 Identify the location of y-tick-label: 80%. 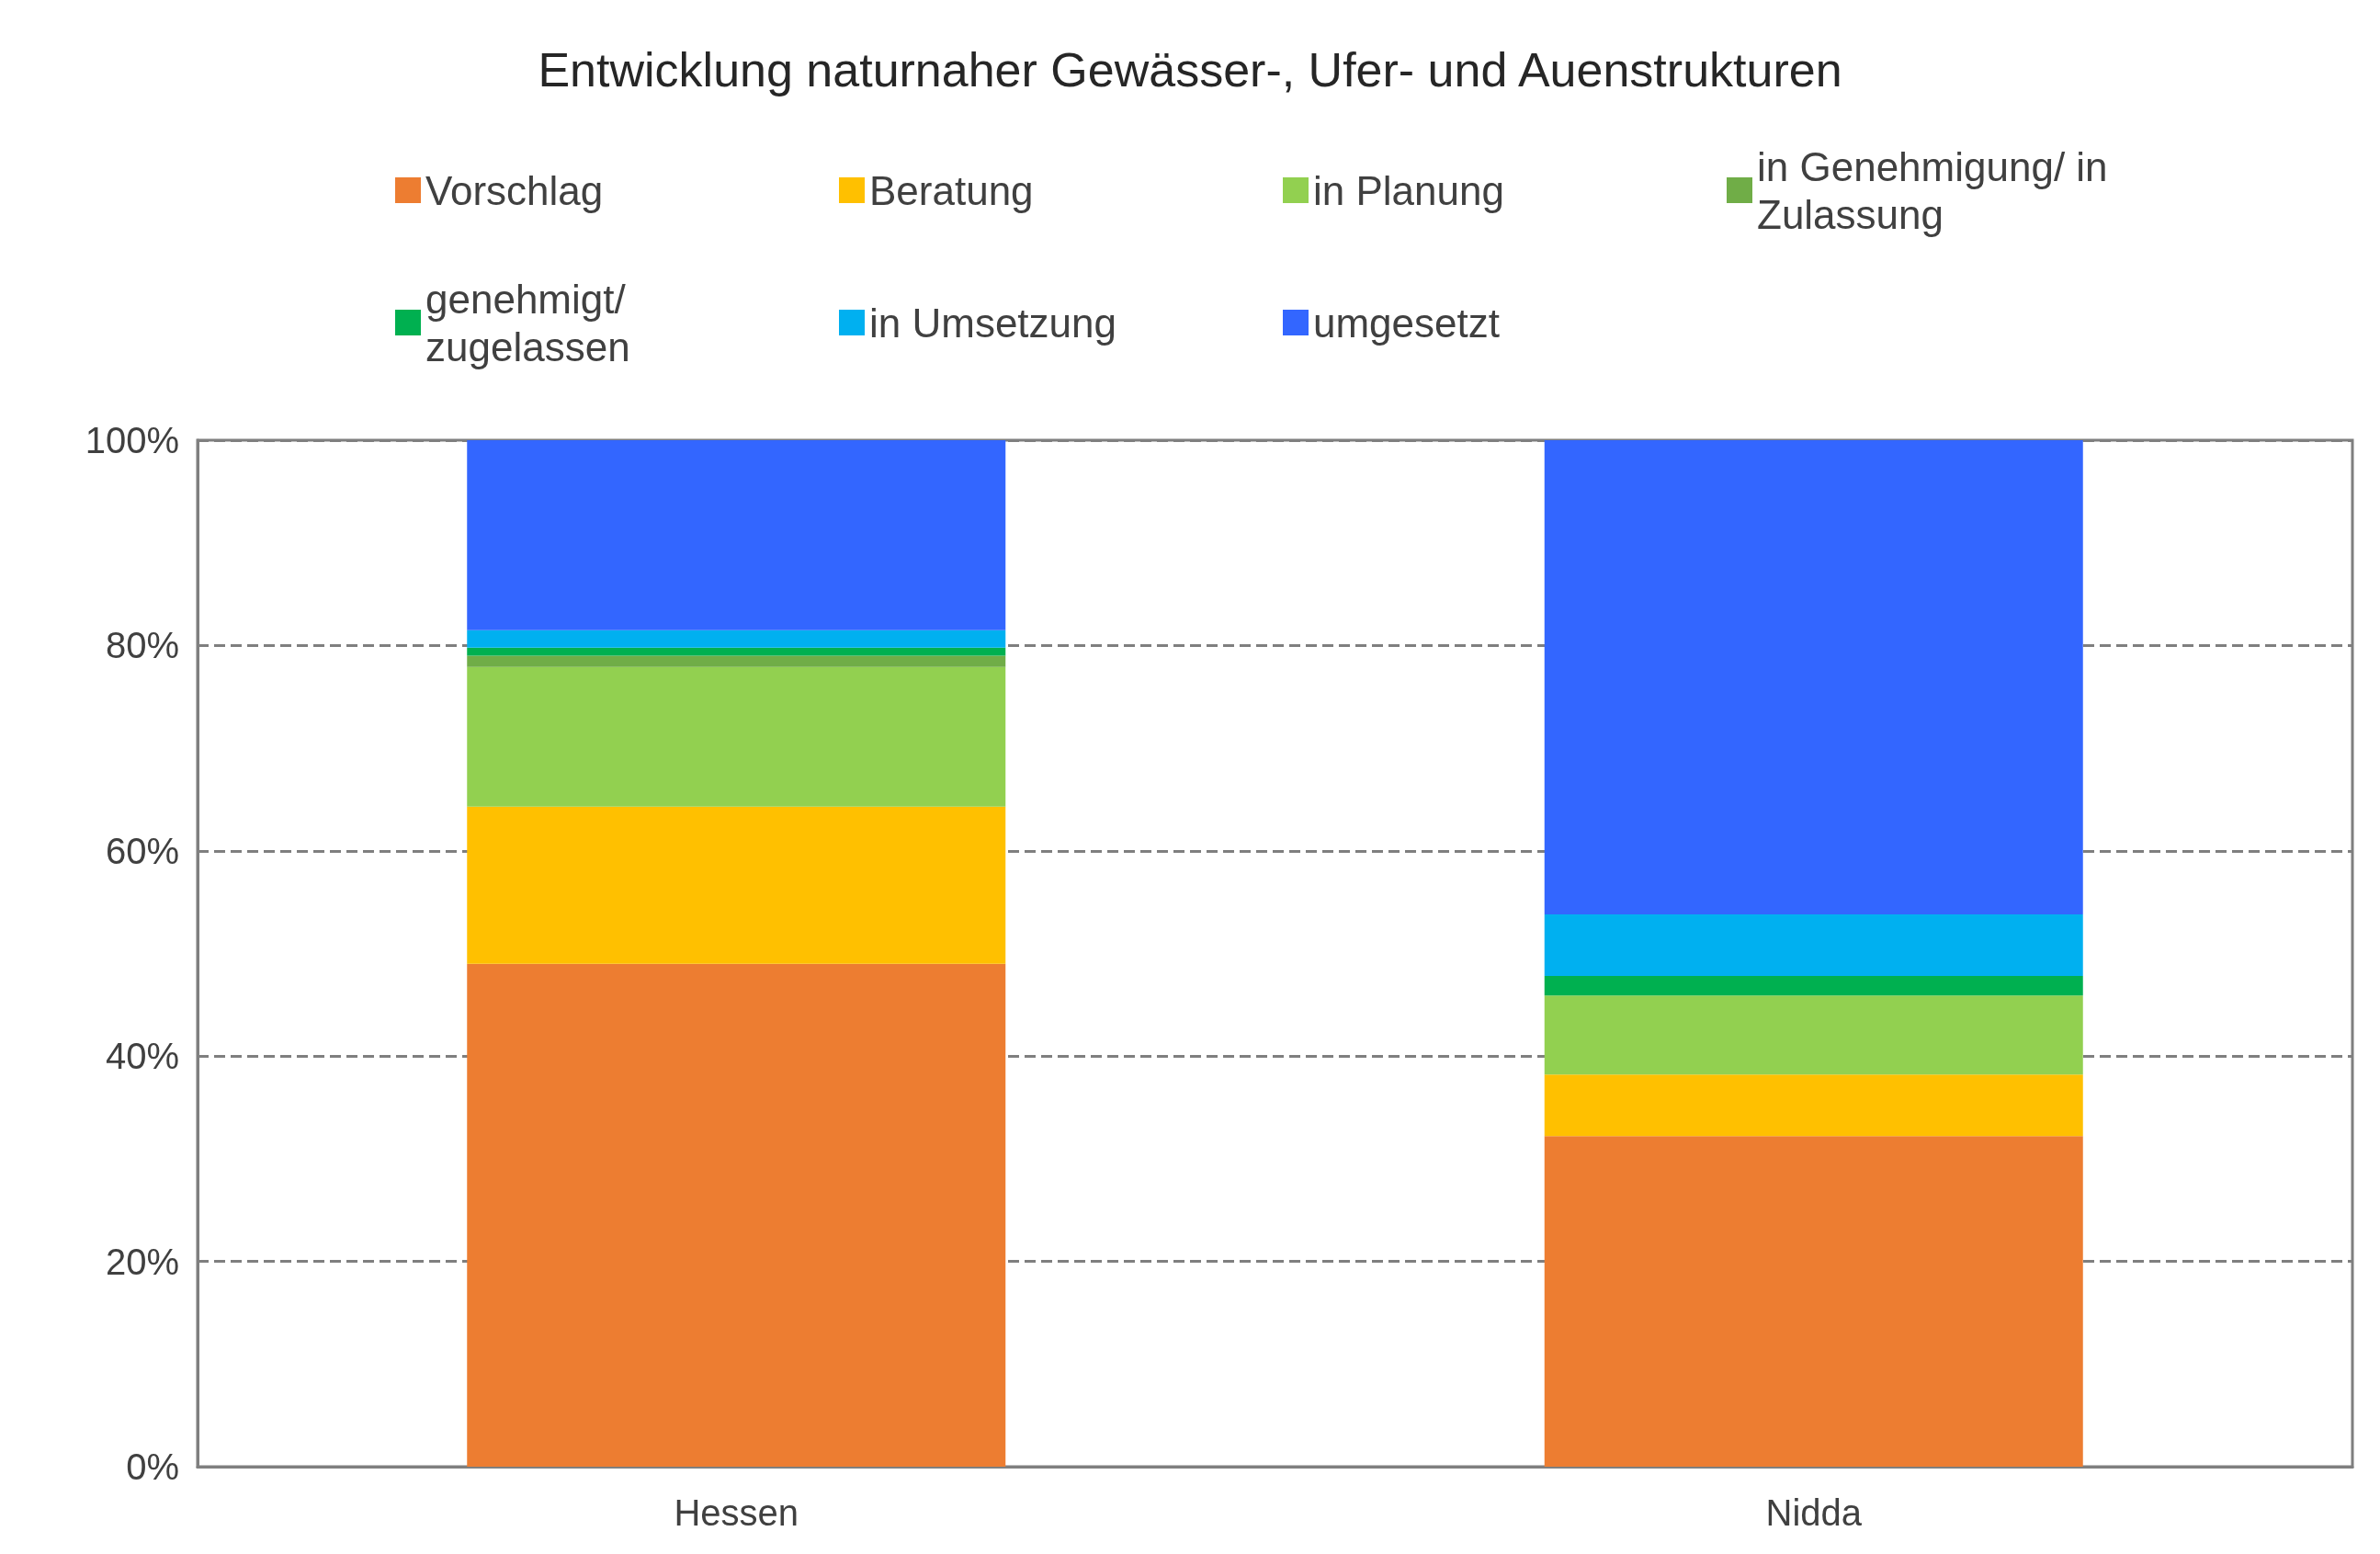
(142, 646).